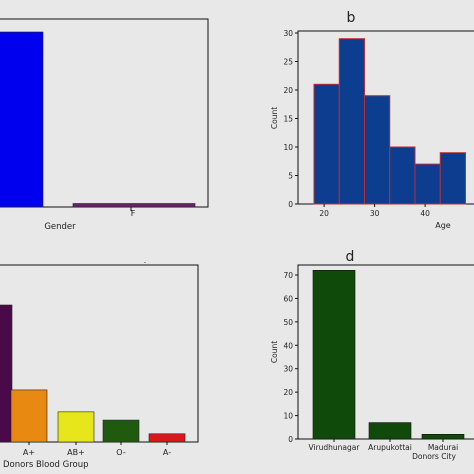  I want to click on x-tick-label-blood-group: A+, so click(29, 452).